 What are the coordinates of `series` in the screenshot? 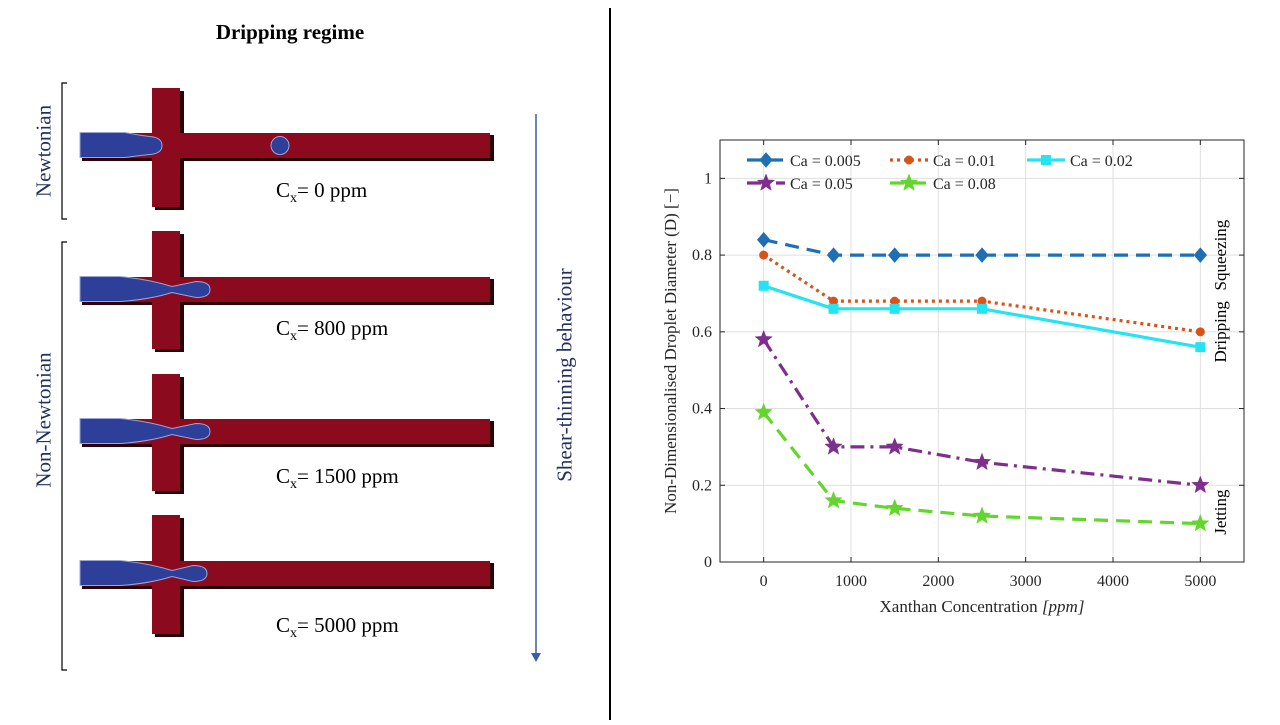 It's located at (982, 381).